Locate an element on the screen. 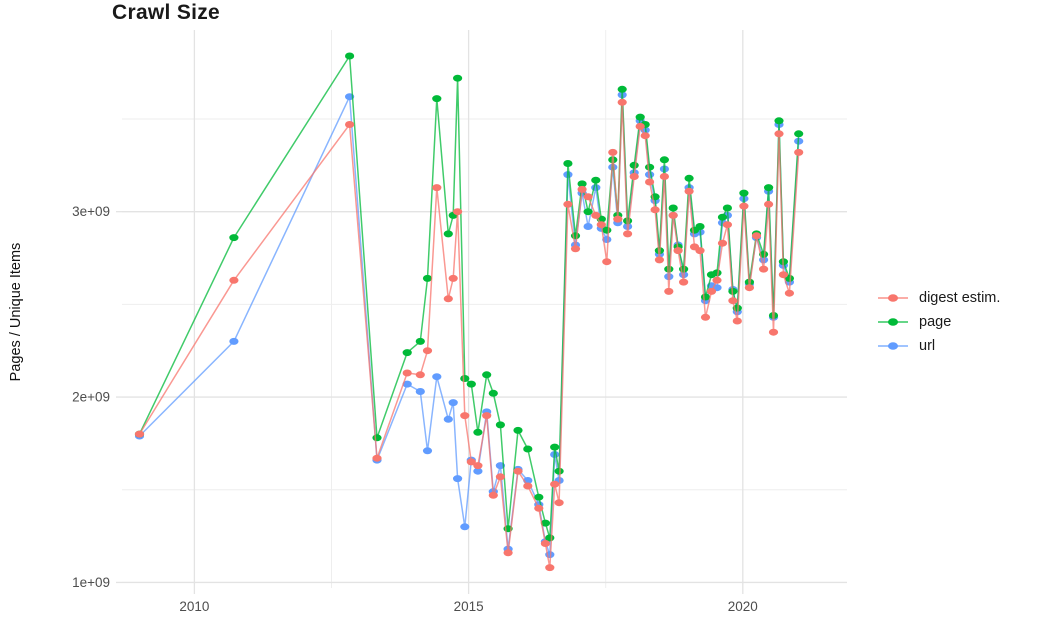 This screenshot has height=639, width=1059. y-tick-label: 1e+09 is located at coordinates (91, 582).